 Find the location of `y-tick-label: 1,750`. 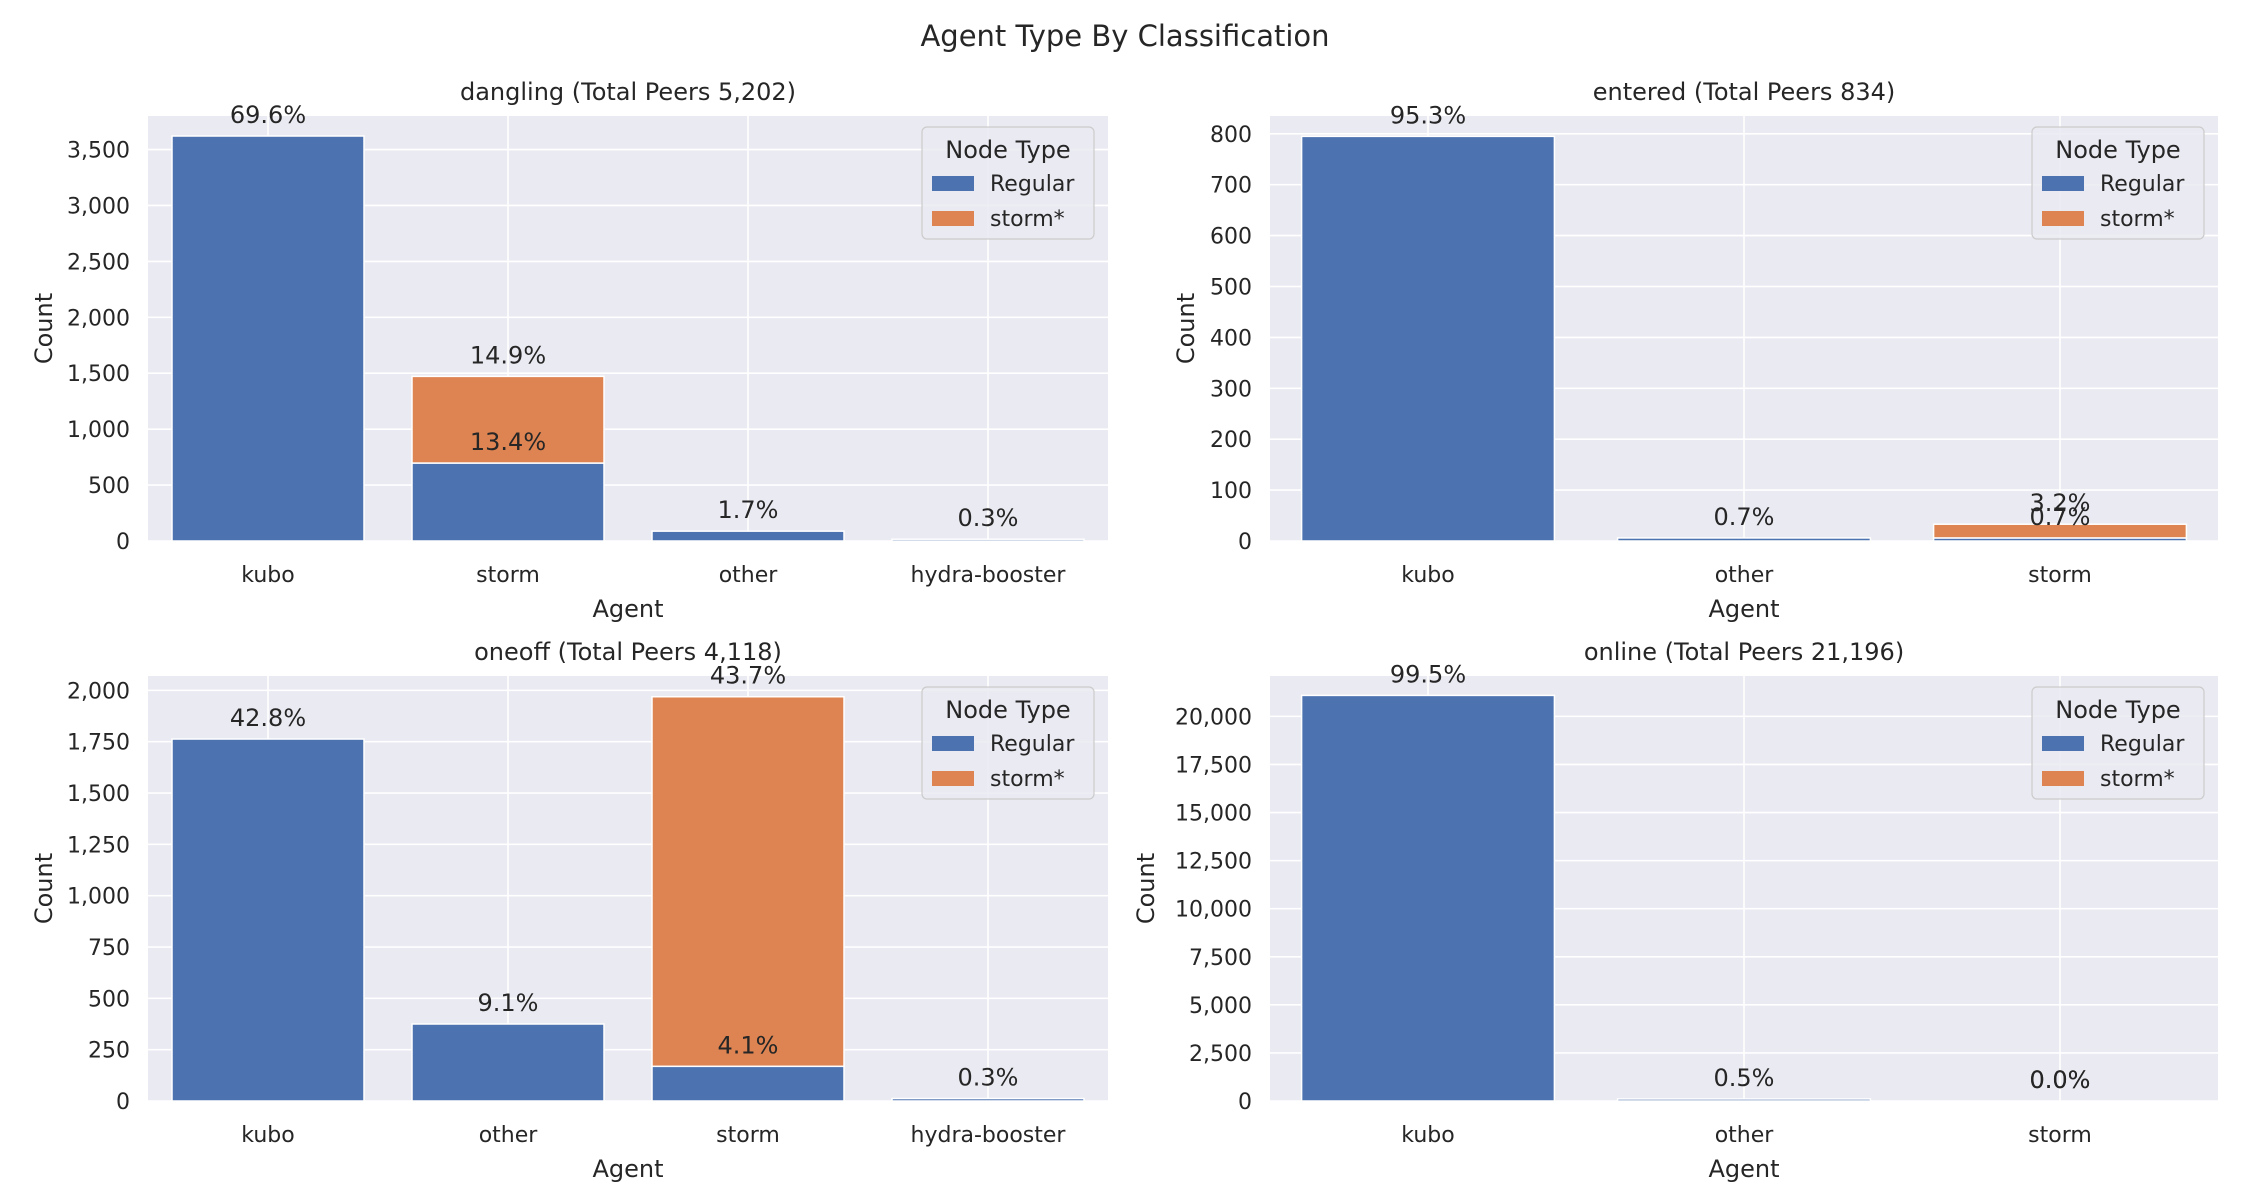

y-tick-label: 1,750 is located at coordinates (98, 743).